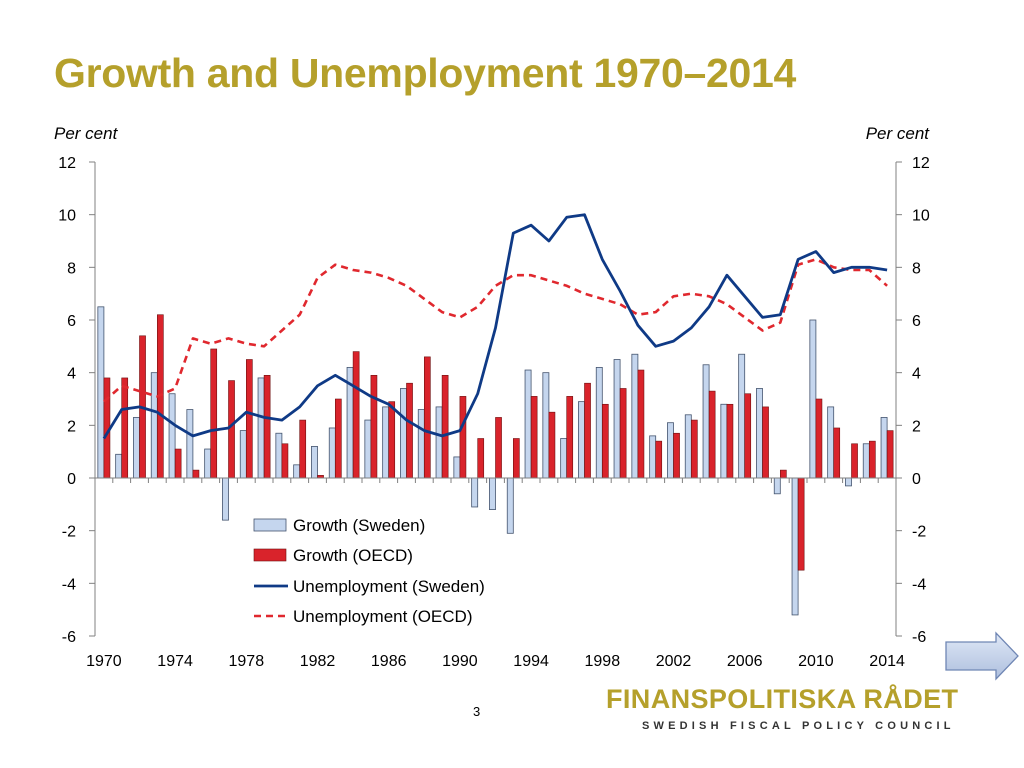 Image resolution: width=1024 pixels, height=768 pixels. Describe the element at coordinates (175, 661) in the screenshot. I see `x-tick-label: 1974` at that location.